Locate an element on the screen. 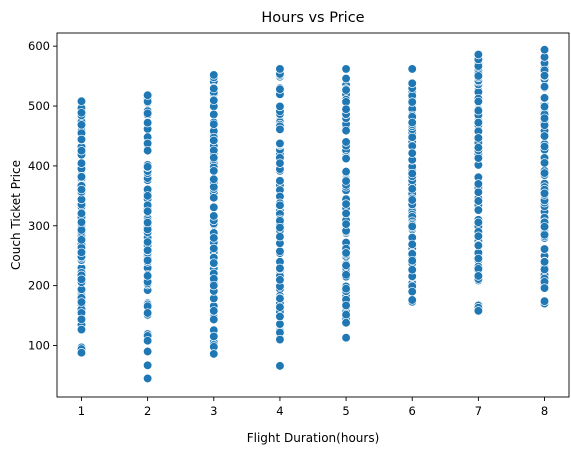 This screenshot has width=571, height=455. y-tick-label: 600 is located at coordinates (39, 46).